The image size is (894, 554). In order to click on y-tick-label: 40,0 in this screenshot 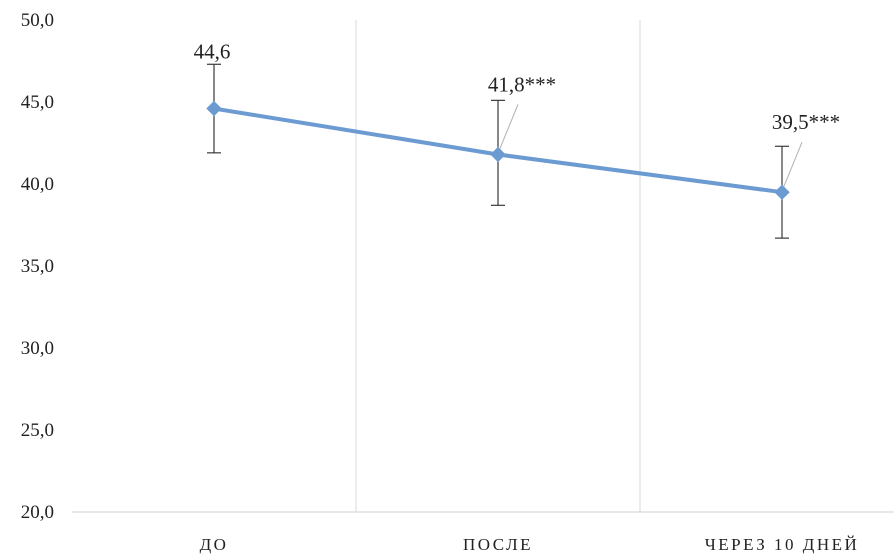, I will do `click(37, 184)`.